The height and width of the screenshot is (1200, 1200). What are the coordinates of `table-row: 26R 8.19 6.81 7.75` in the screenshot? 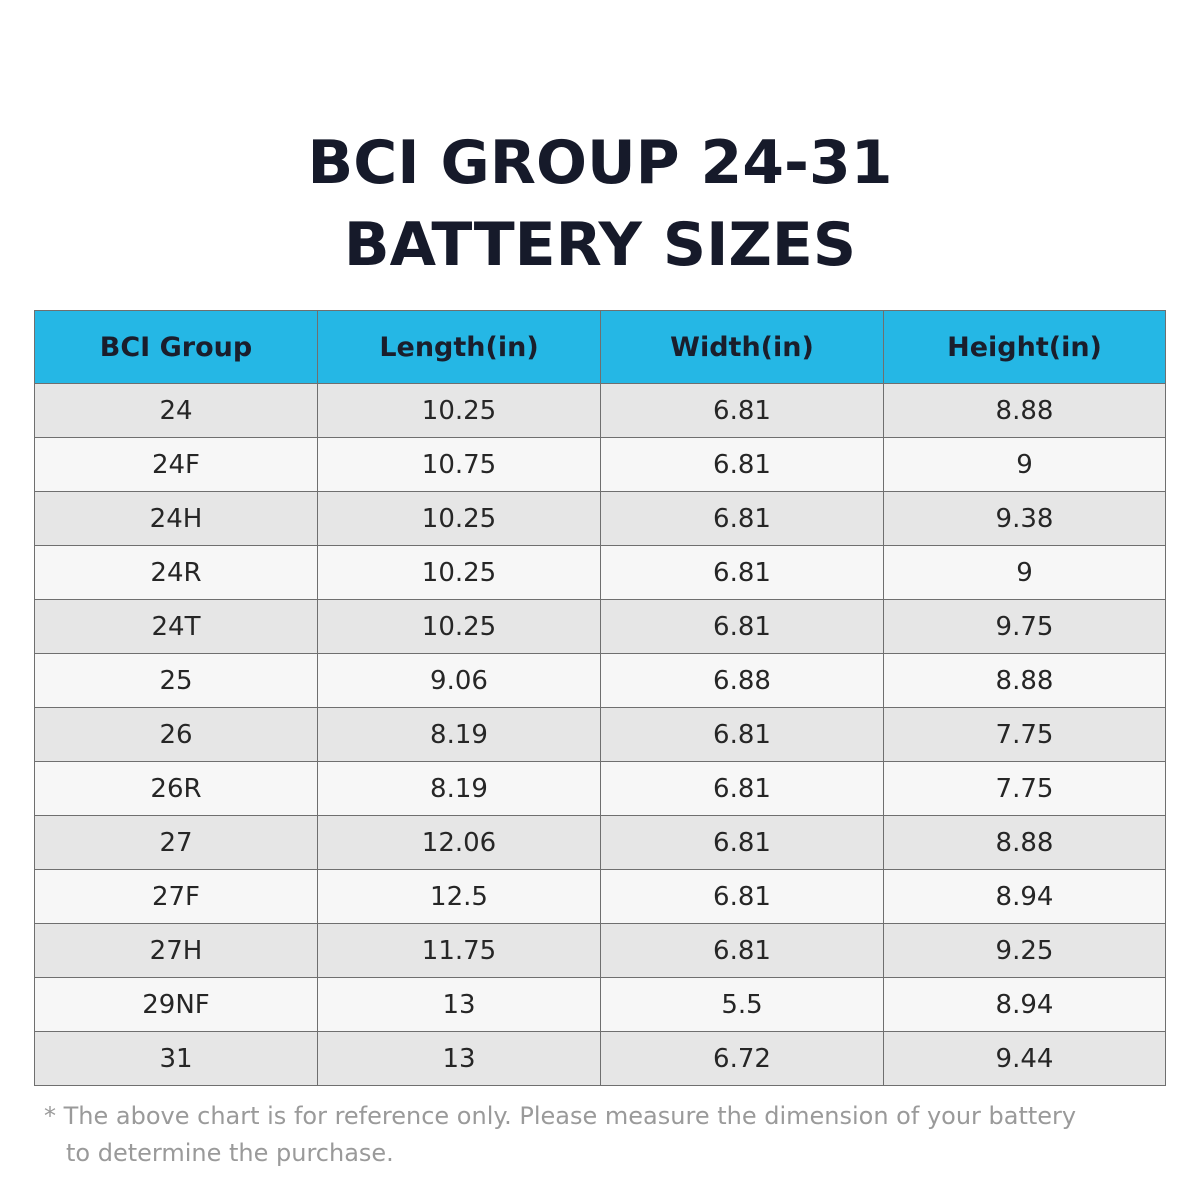 It's located at (600, 788).